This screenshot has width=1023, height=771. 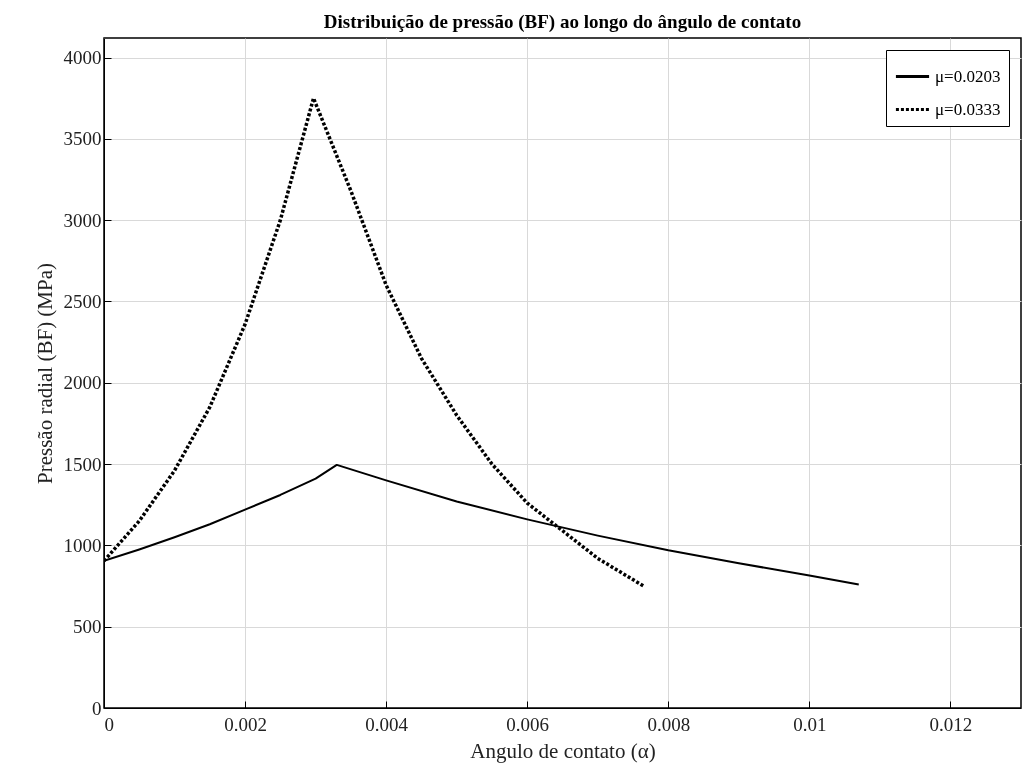 I want to click on y-tick-label: 1000, so click(x=82, y=545).